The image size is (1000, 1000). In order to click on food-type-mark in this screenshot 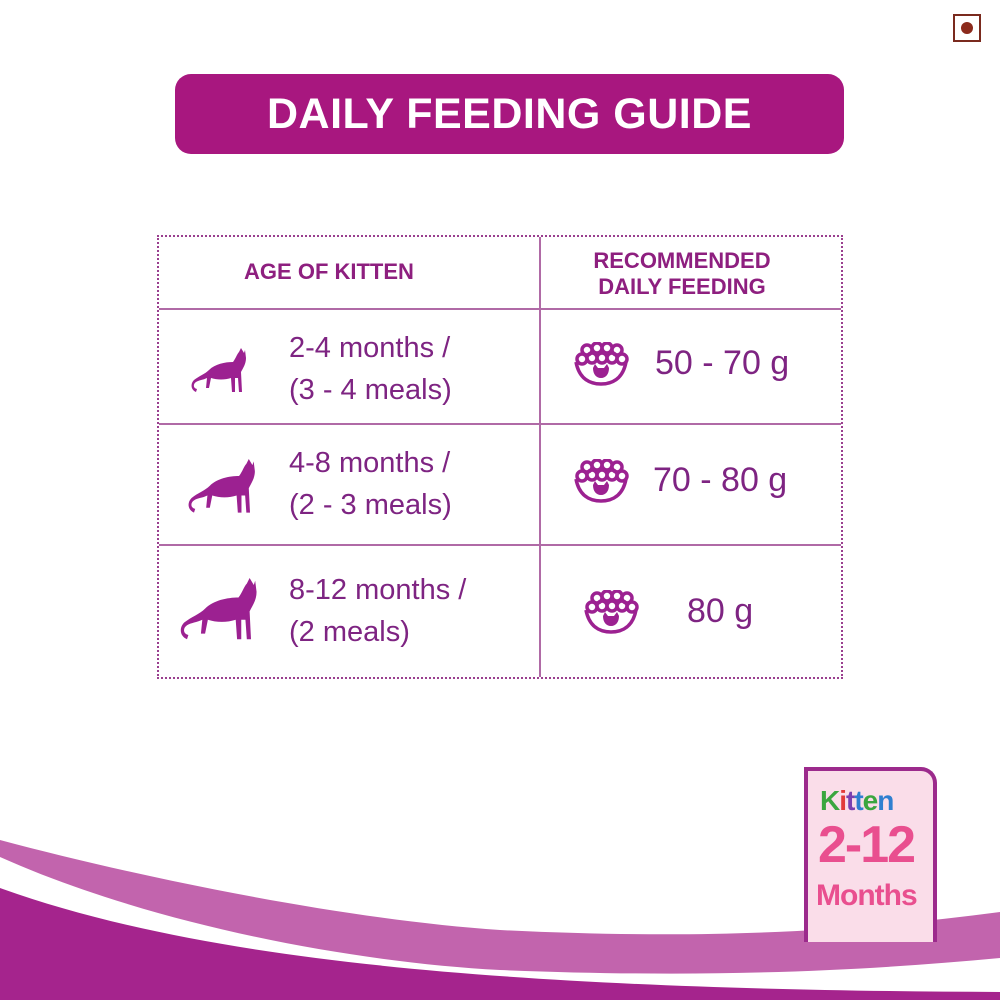, I will do `click(967, 28)`.